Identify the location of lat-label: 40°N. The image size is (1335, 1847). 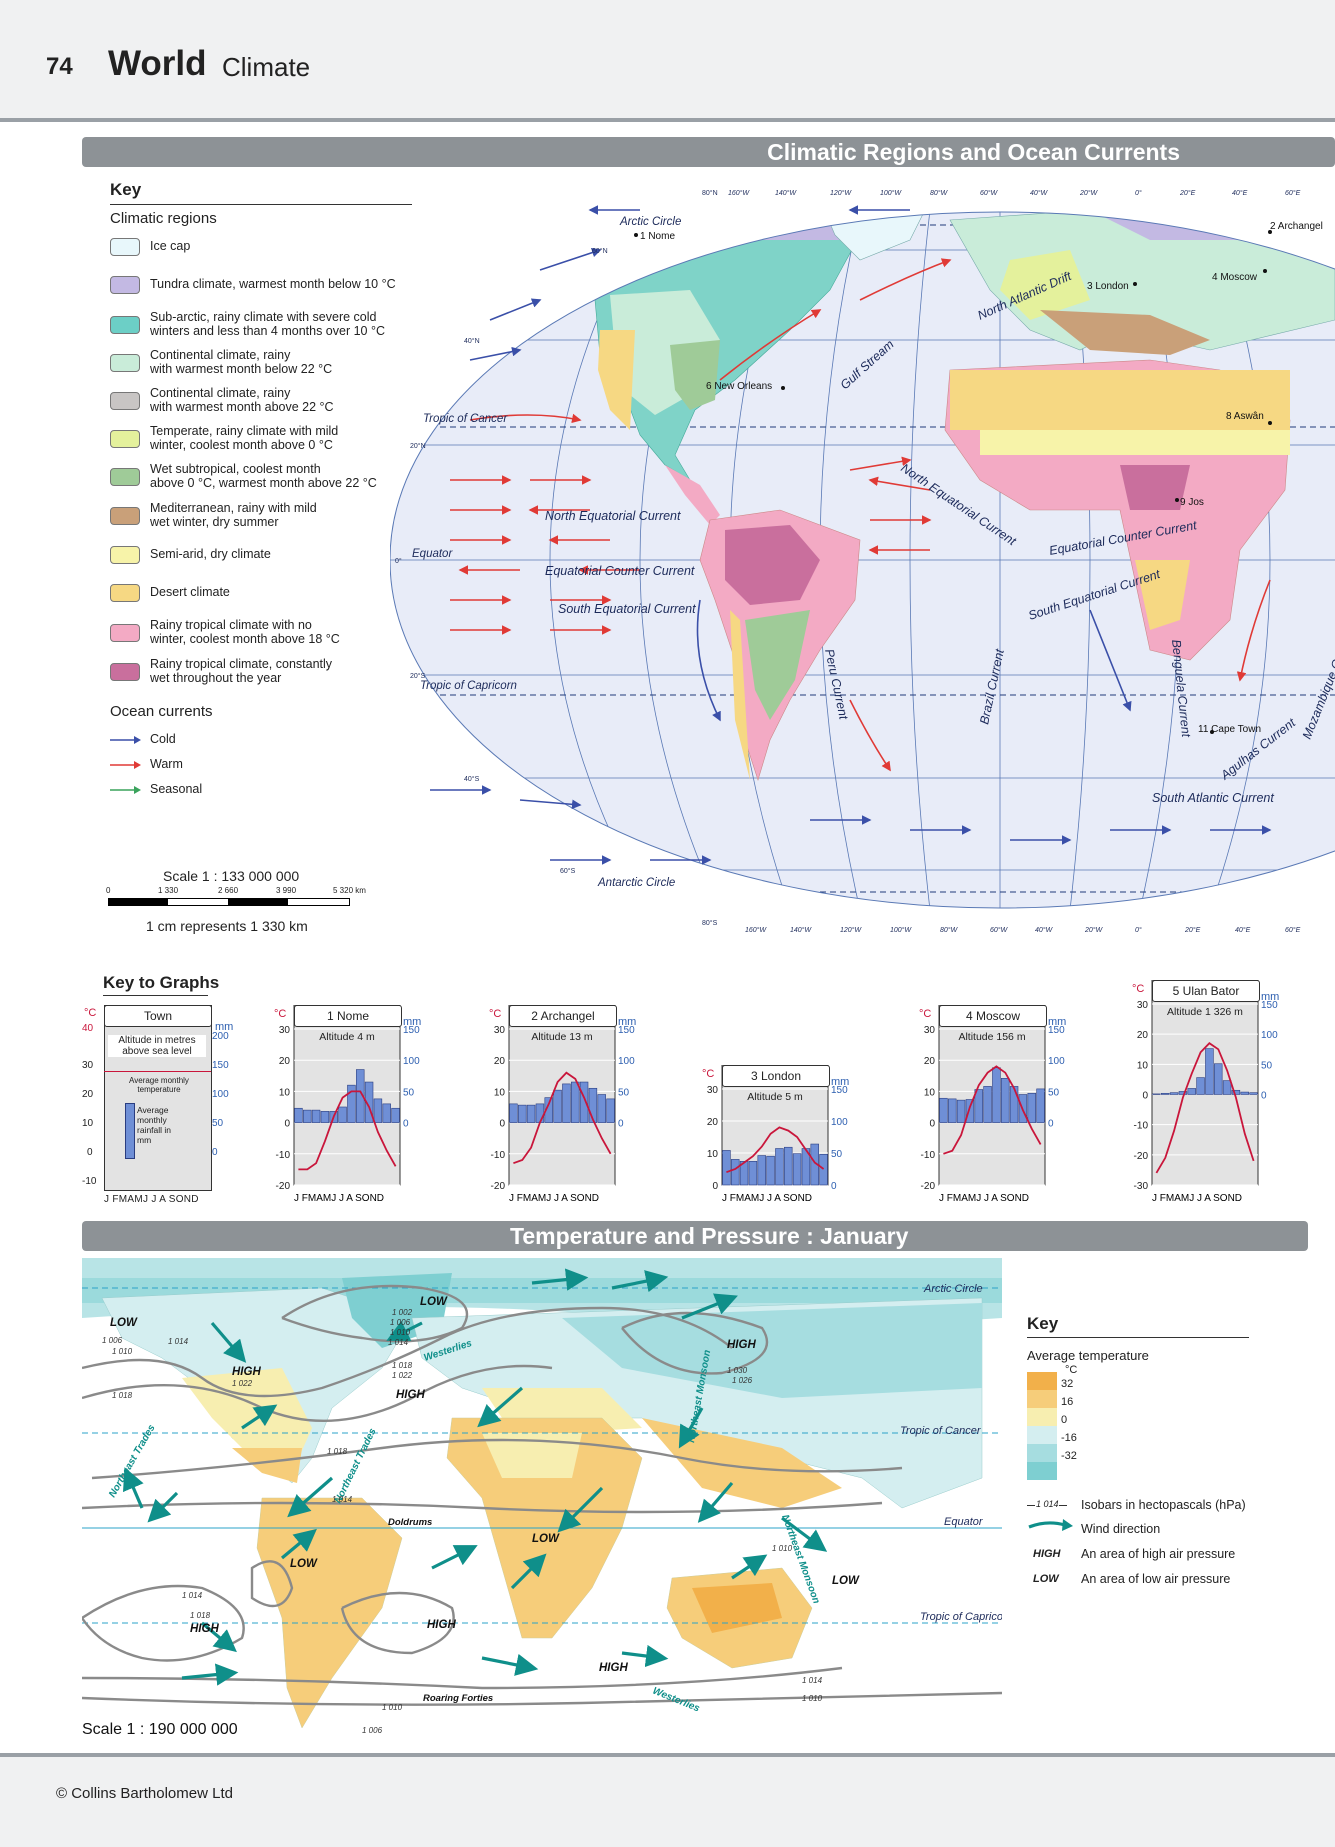
(472, 341).